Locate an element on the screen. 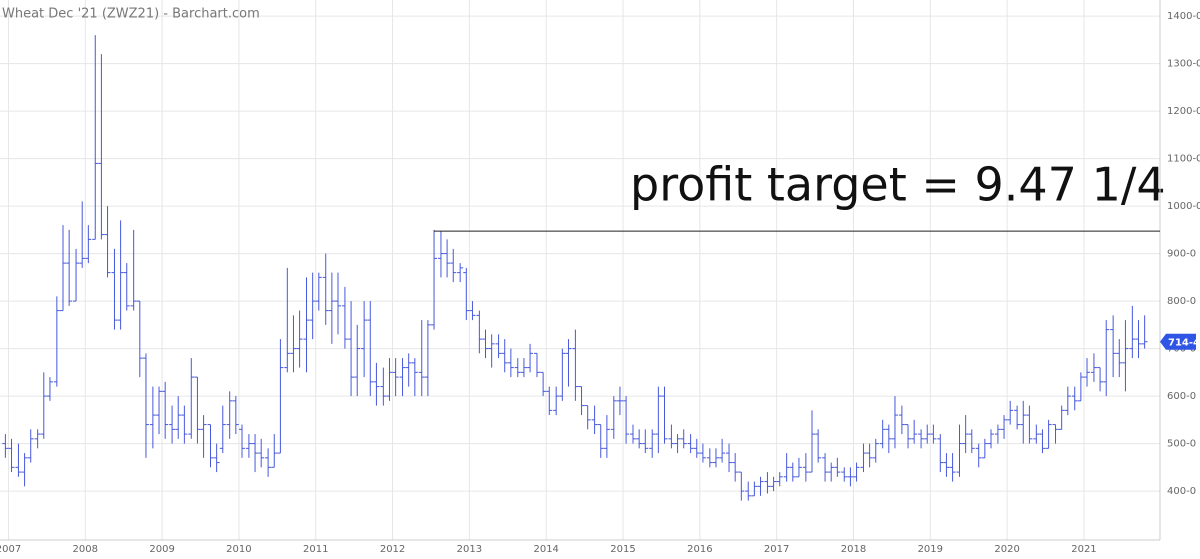  y-tick-label: 1100-0 is located at coordinates (1183, 159).